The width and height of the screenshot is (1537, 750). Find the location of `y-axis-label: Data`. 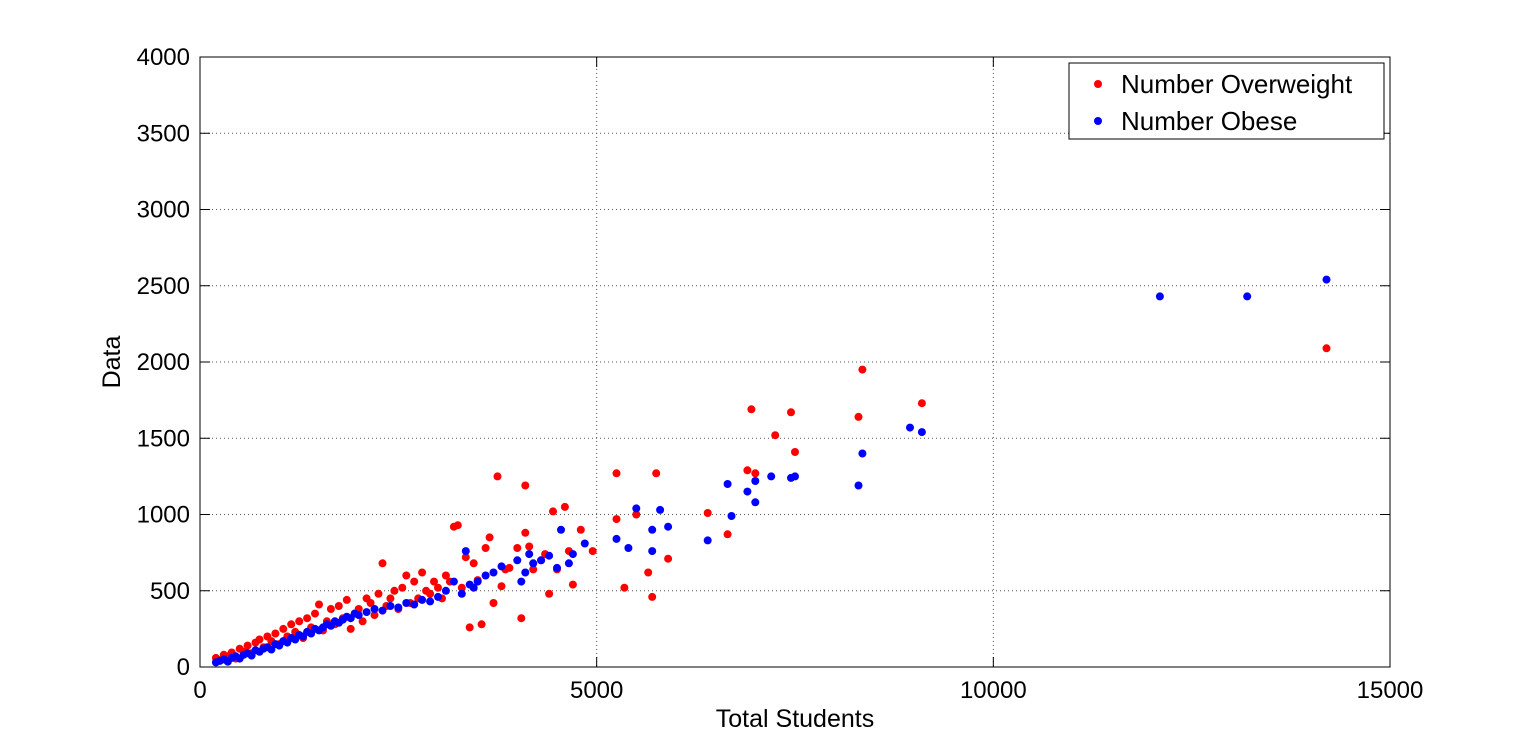

y-axis-label: Data is located at coordinates (112, 362).